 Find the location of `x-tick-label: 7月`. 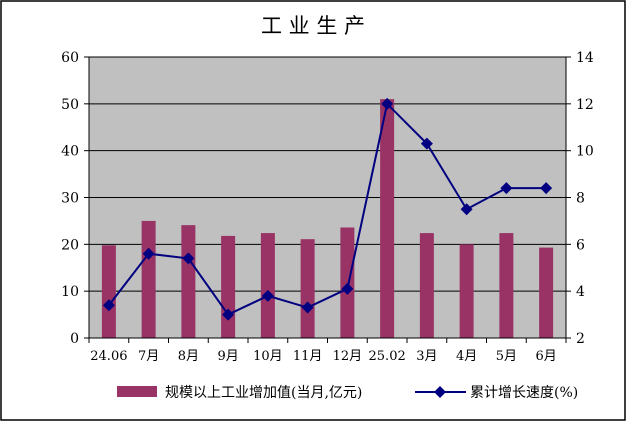

x-tick-label: 7月 is located at coordinates (148, 356).